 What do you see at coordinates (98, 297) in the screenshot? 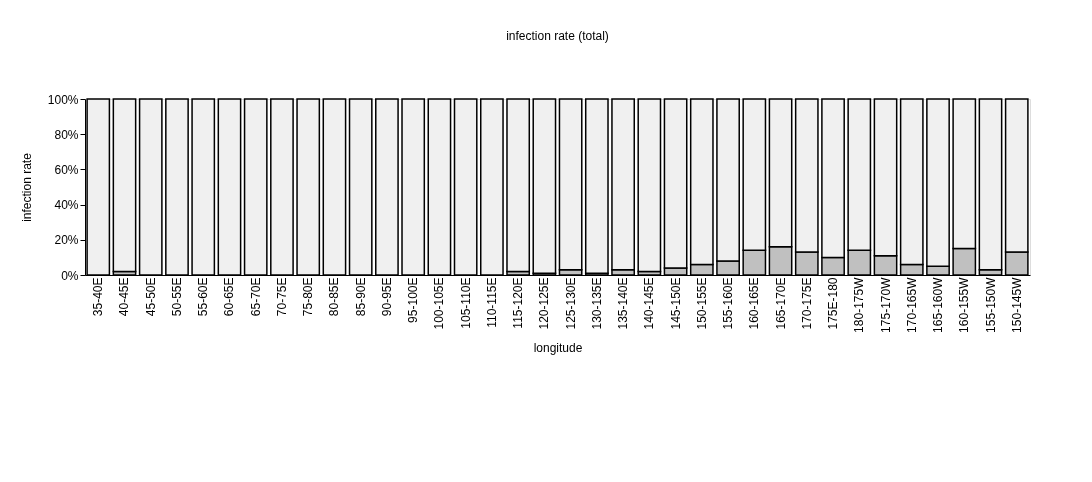
I see `x-tick-label: 35-40E` at bounding box center [98, 297].